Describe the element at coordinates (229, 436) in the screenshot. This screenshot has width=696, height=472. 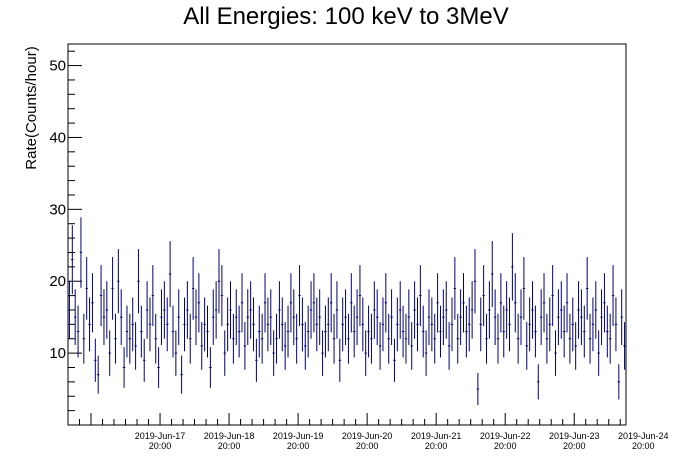
I see `x-tick-label: 2019-Jun-18` at that location.